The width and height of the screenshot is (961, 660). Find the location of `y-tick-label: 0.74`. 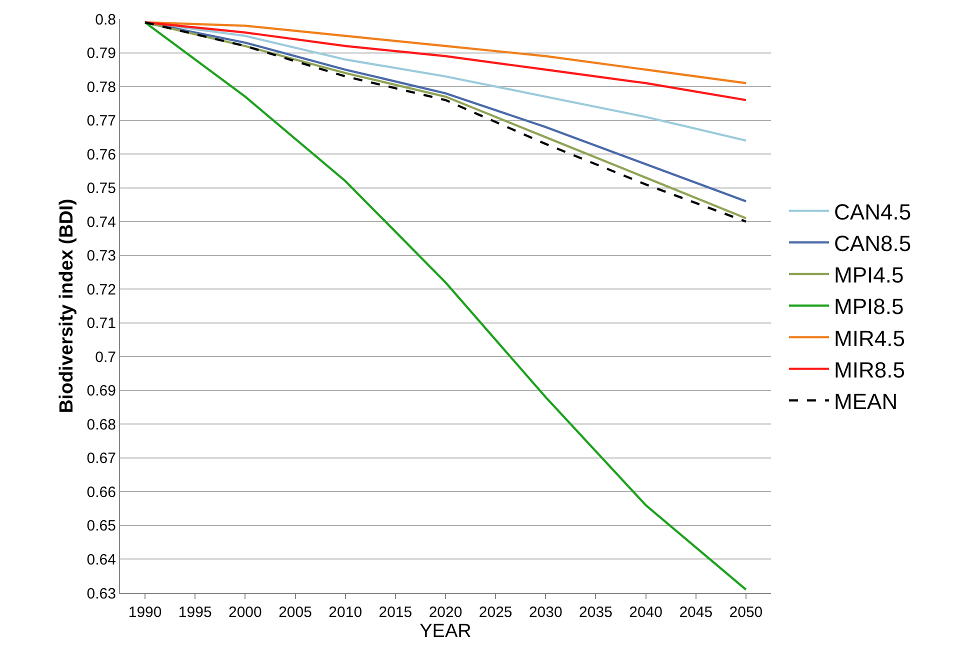

y-tick-label: 0.74 is located at coordinates (101, 222).